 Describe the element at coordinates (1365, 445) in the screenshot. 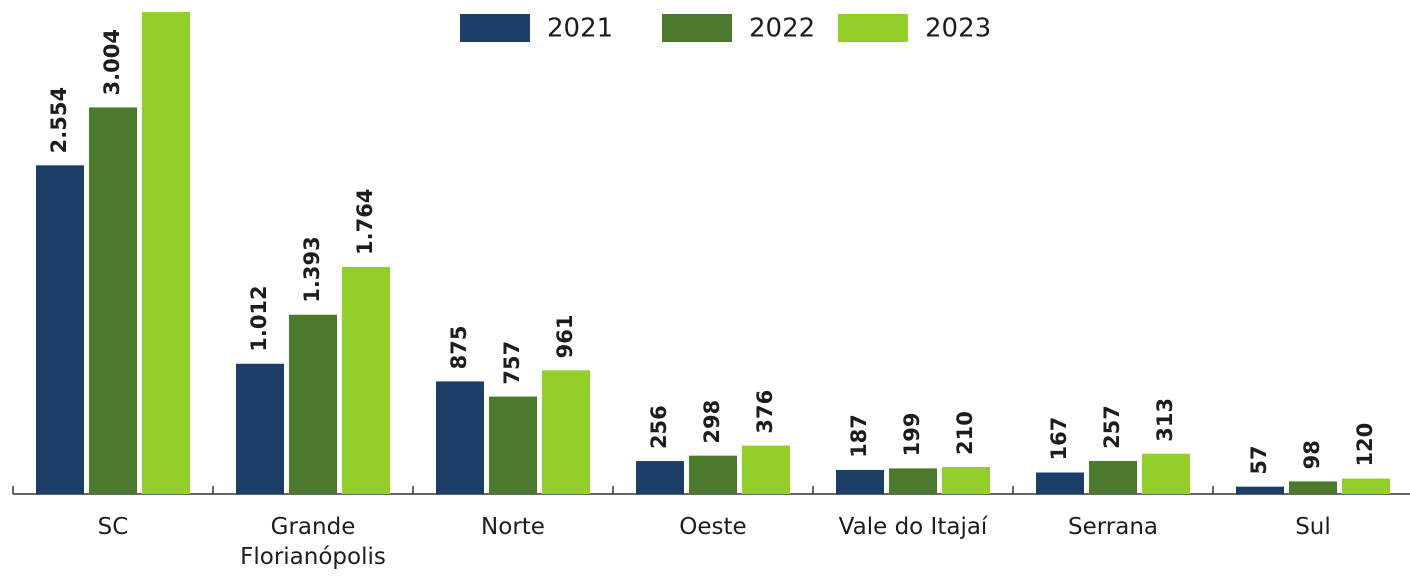

I see `data-label: 120` at that location.